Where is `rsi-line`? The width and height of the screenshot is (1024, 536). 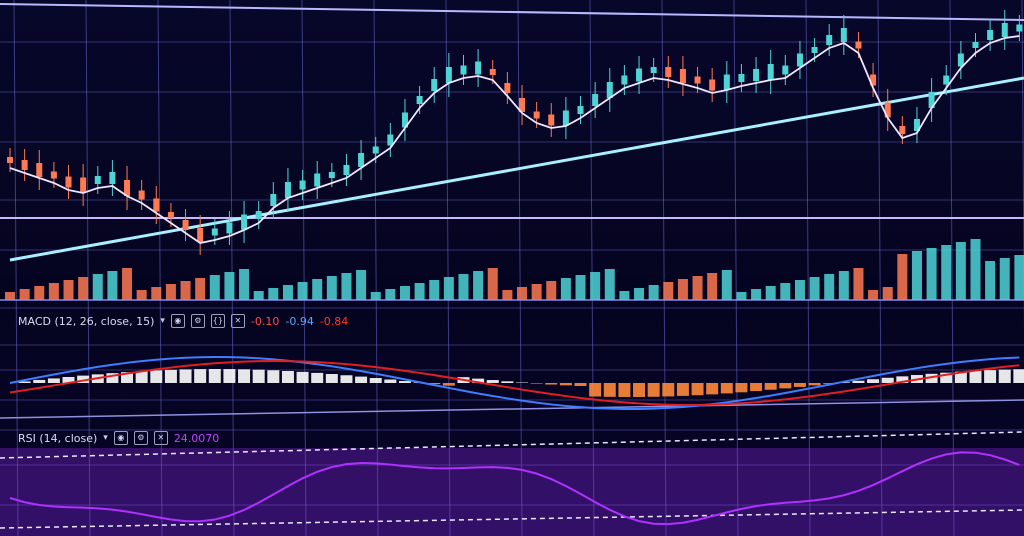
rsi-line is located at coordinates (514, 488).